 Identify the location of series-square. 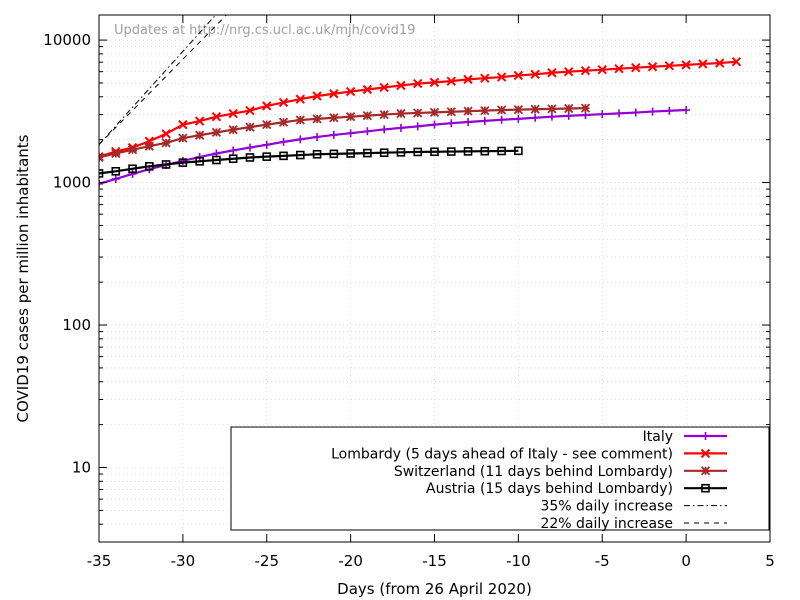
(311, 162).